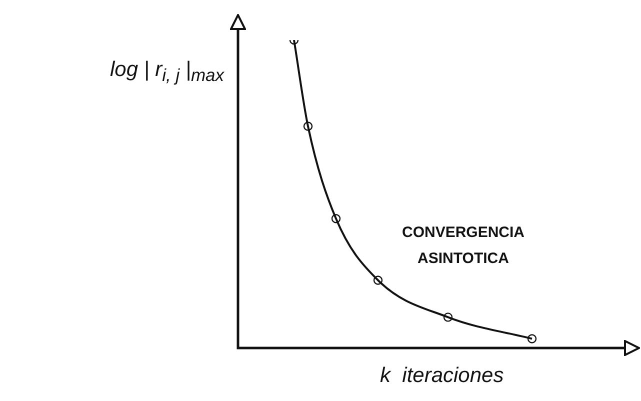  What do you see at coordinates (442, 376) in the screenshot?
I see `x-axis-title: k iteraciones` at bounding box center [442, 376].